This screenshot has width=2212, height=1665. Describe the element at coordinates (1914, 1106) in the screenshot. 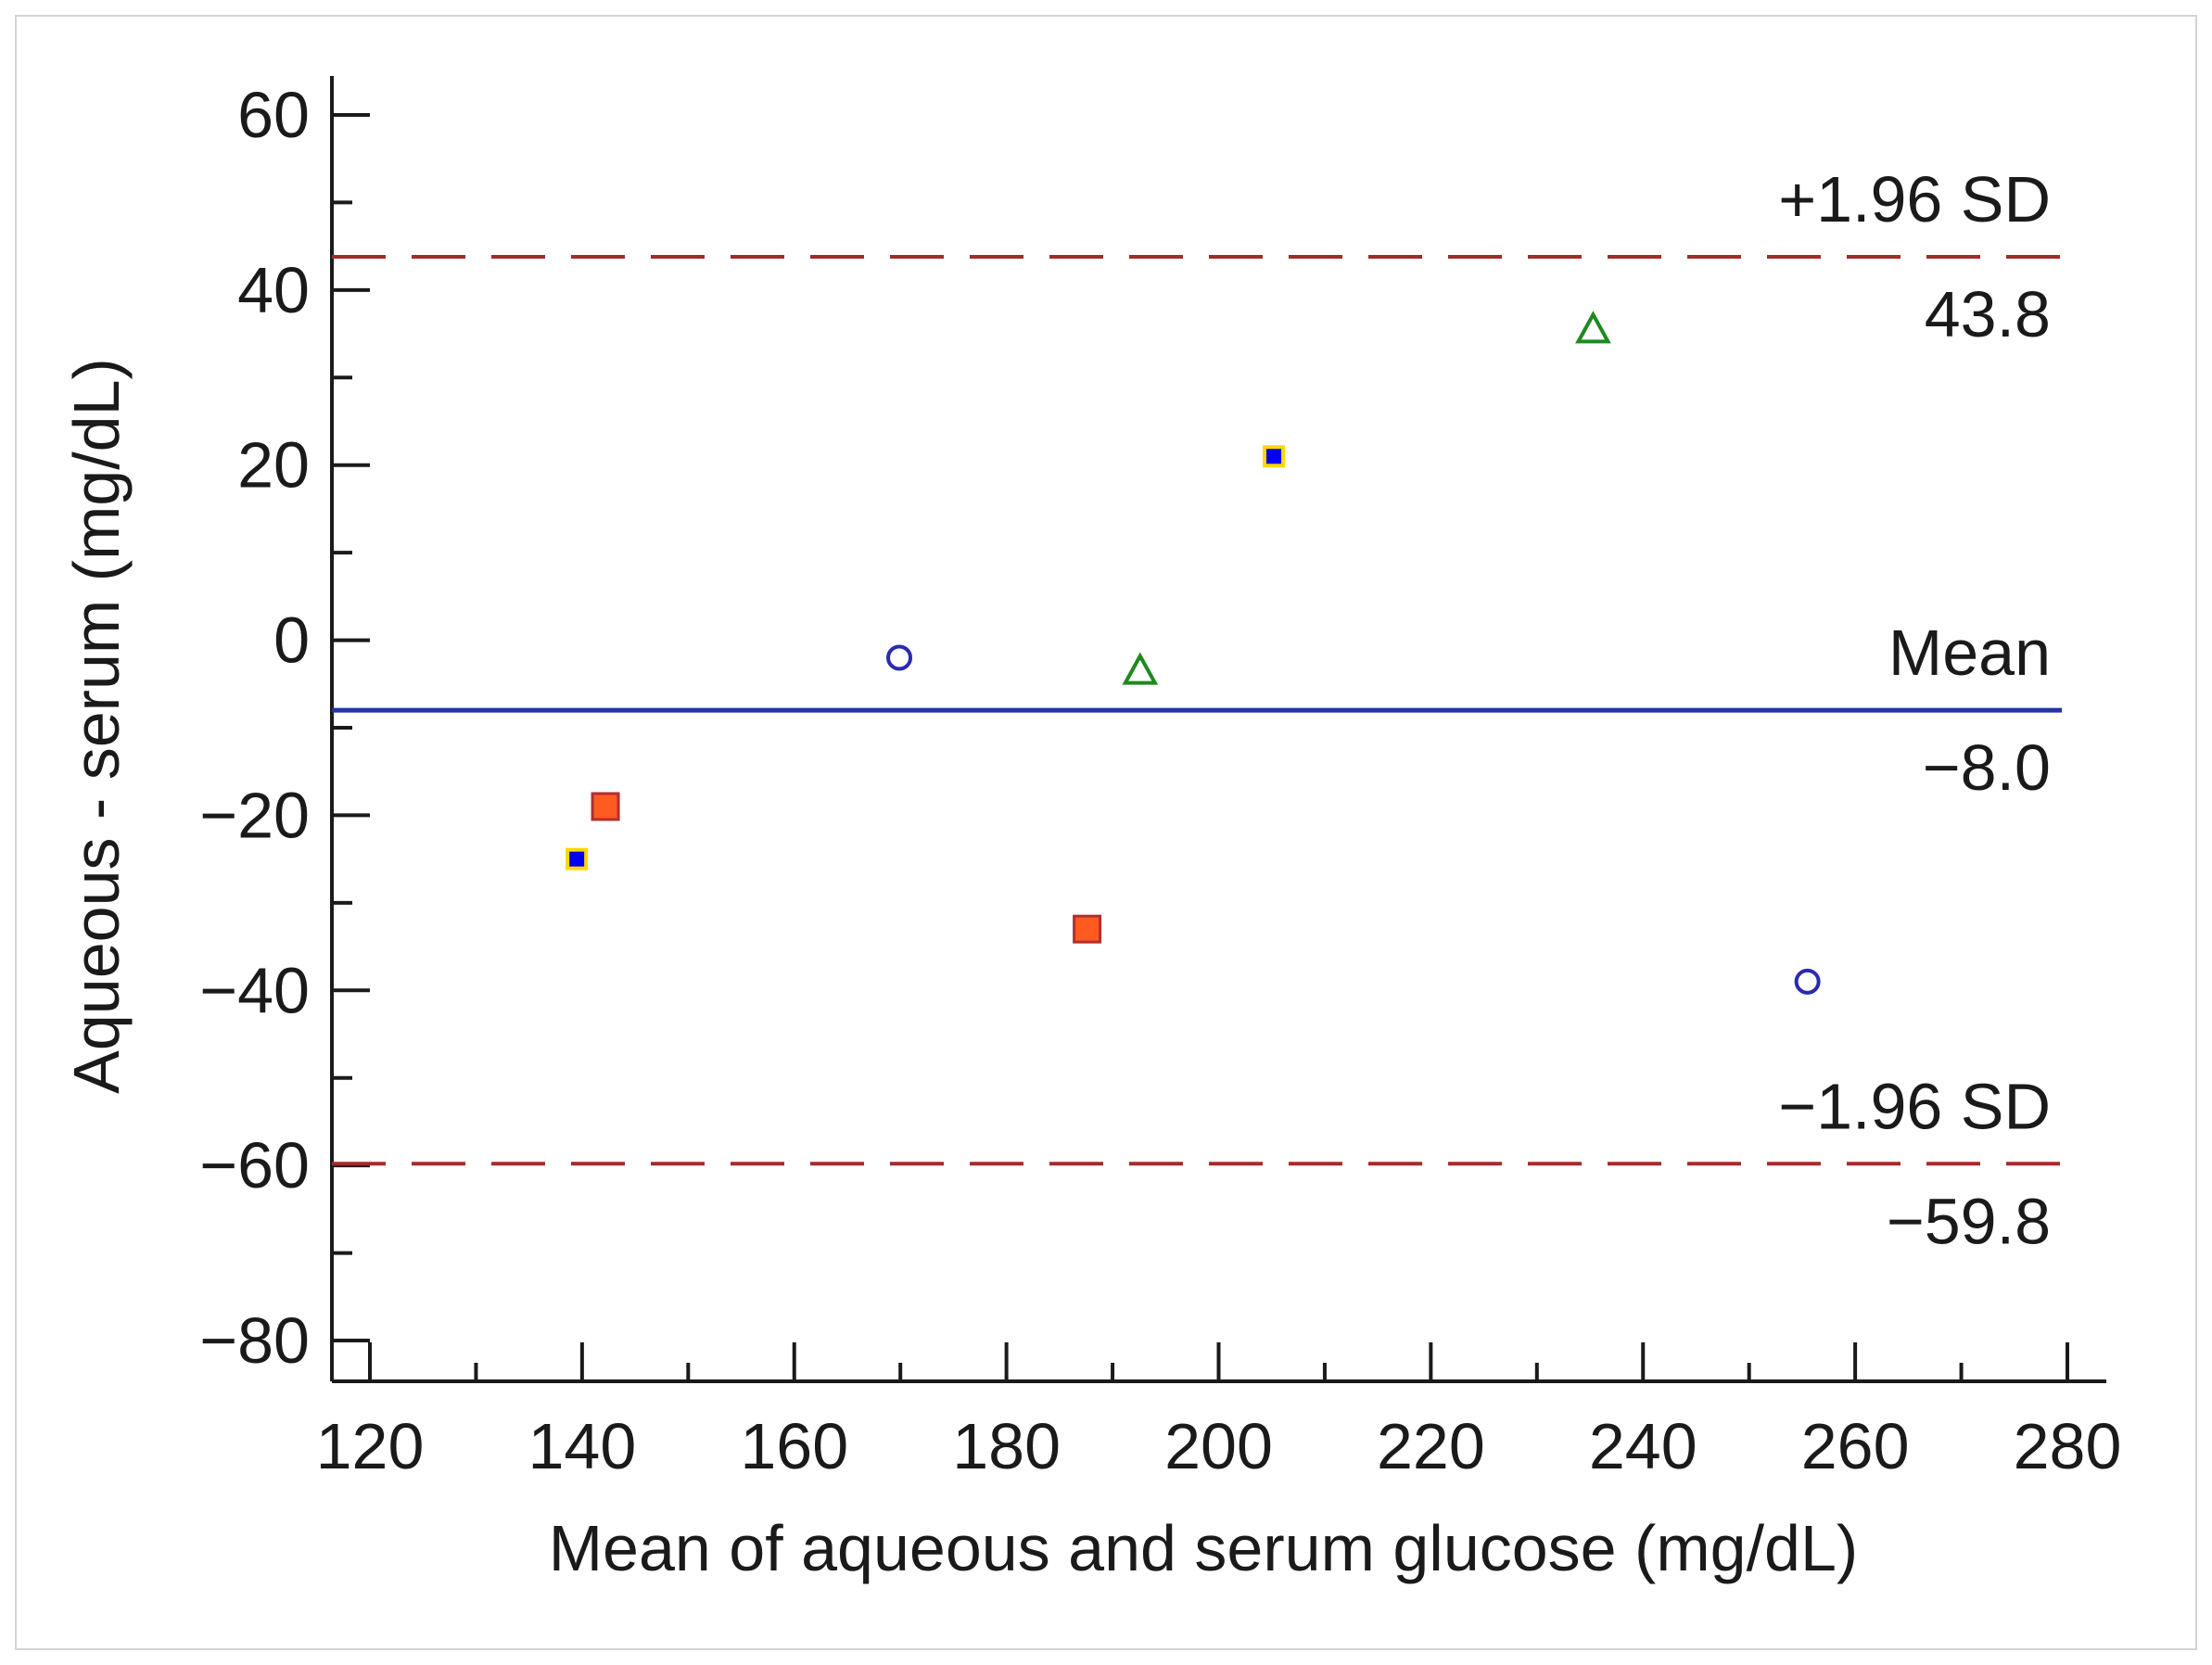

I see `lower-loa-label: −1.96 SD` at that location.